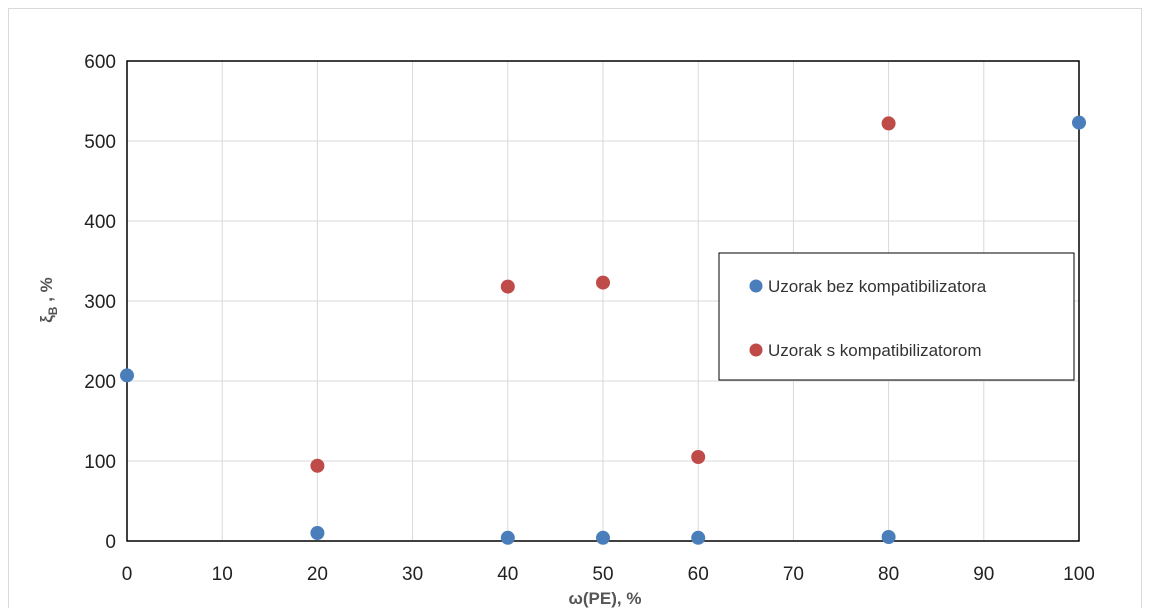  I want to click on y-tick-label-6: 600, so click(100, 62).